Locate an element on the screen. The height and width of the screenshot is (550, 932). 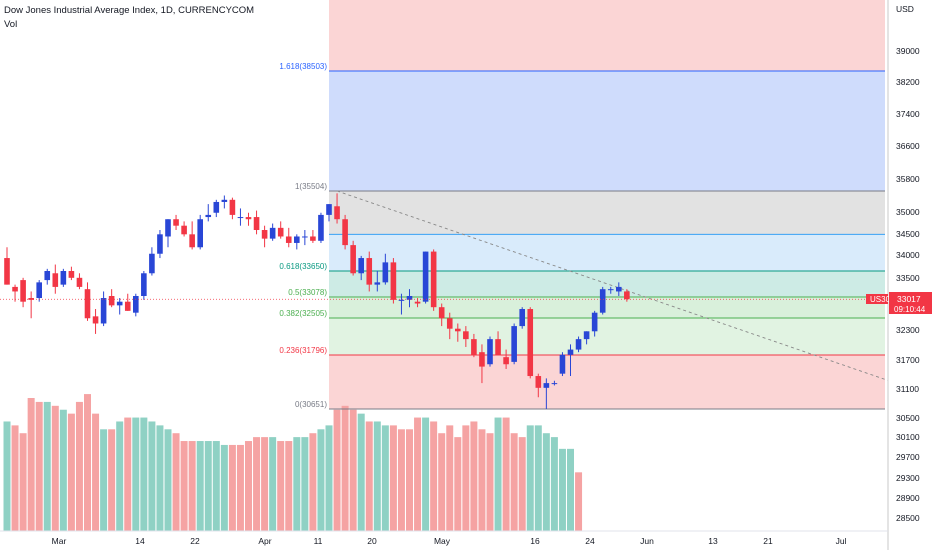
time-tick: Jun is located at coordinates (647, 541).